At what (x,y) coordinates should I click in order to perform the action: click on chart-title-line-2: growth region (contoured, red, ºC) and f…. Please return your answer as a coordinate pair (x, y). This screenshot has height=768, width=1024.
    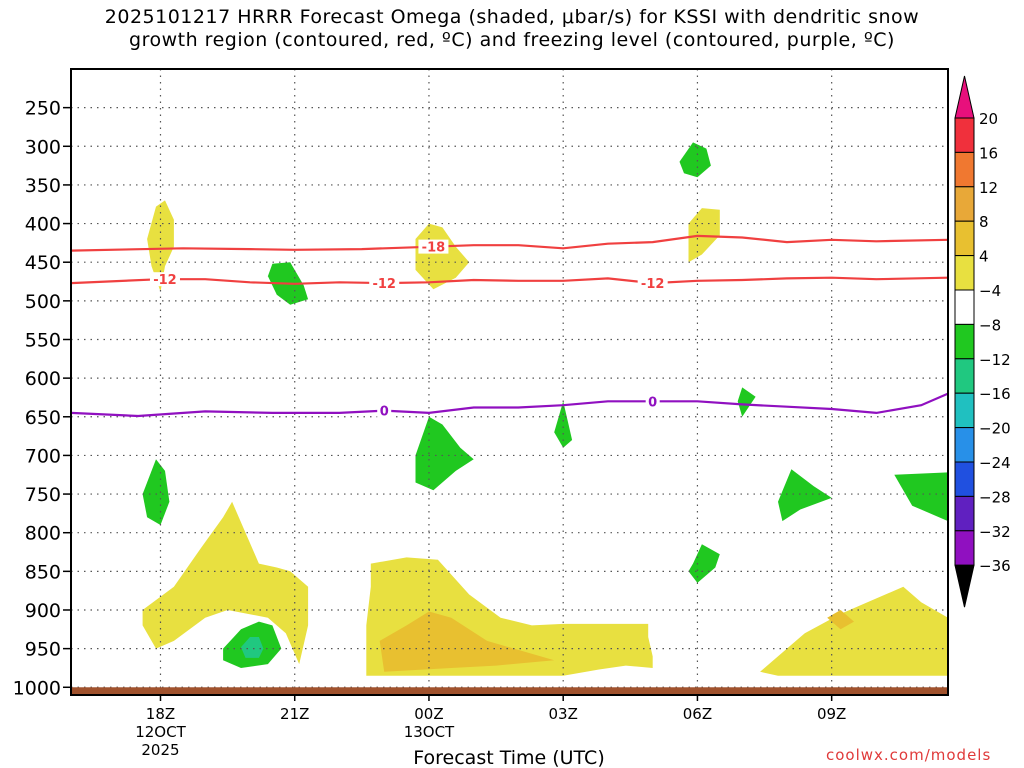
    Looking at the image, I should click on (512, 40).